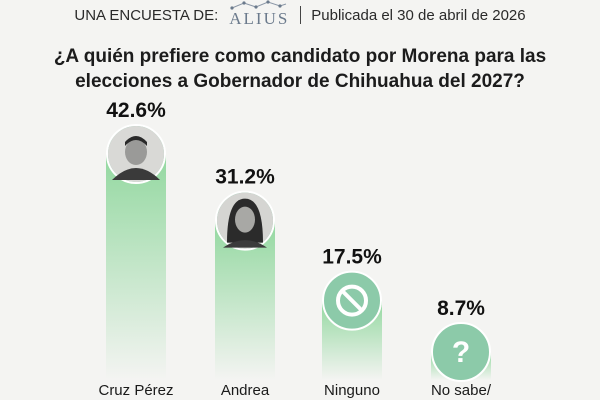 The width and height of the screenshot is (600, 400). I want to click on prohibited-icon, so click(352, 300).